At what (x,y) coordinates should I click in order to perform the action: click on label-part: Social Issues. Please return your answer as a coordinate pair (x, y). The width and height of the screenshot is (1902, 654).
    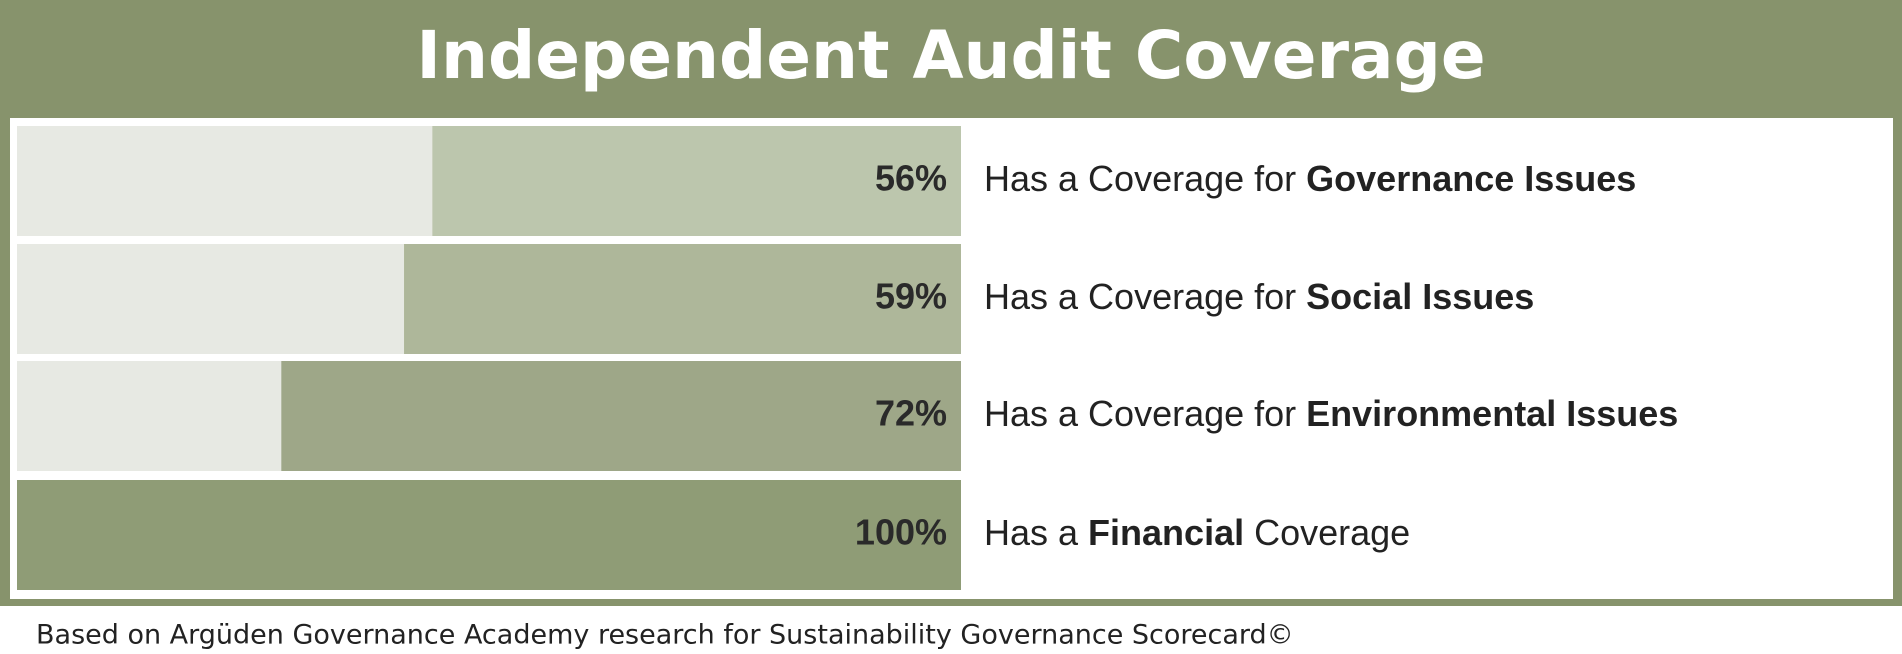
    Looking at the image, I should click on (1420, 296).